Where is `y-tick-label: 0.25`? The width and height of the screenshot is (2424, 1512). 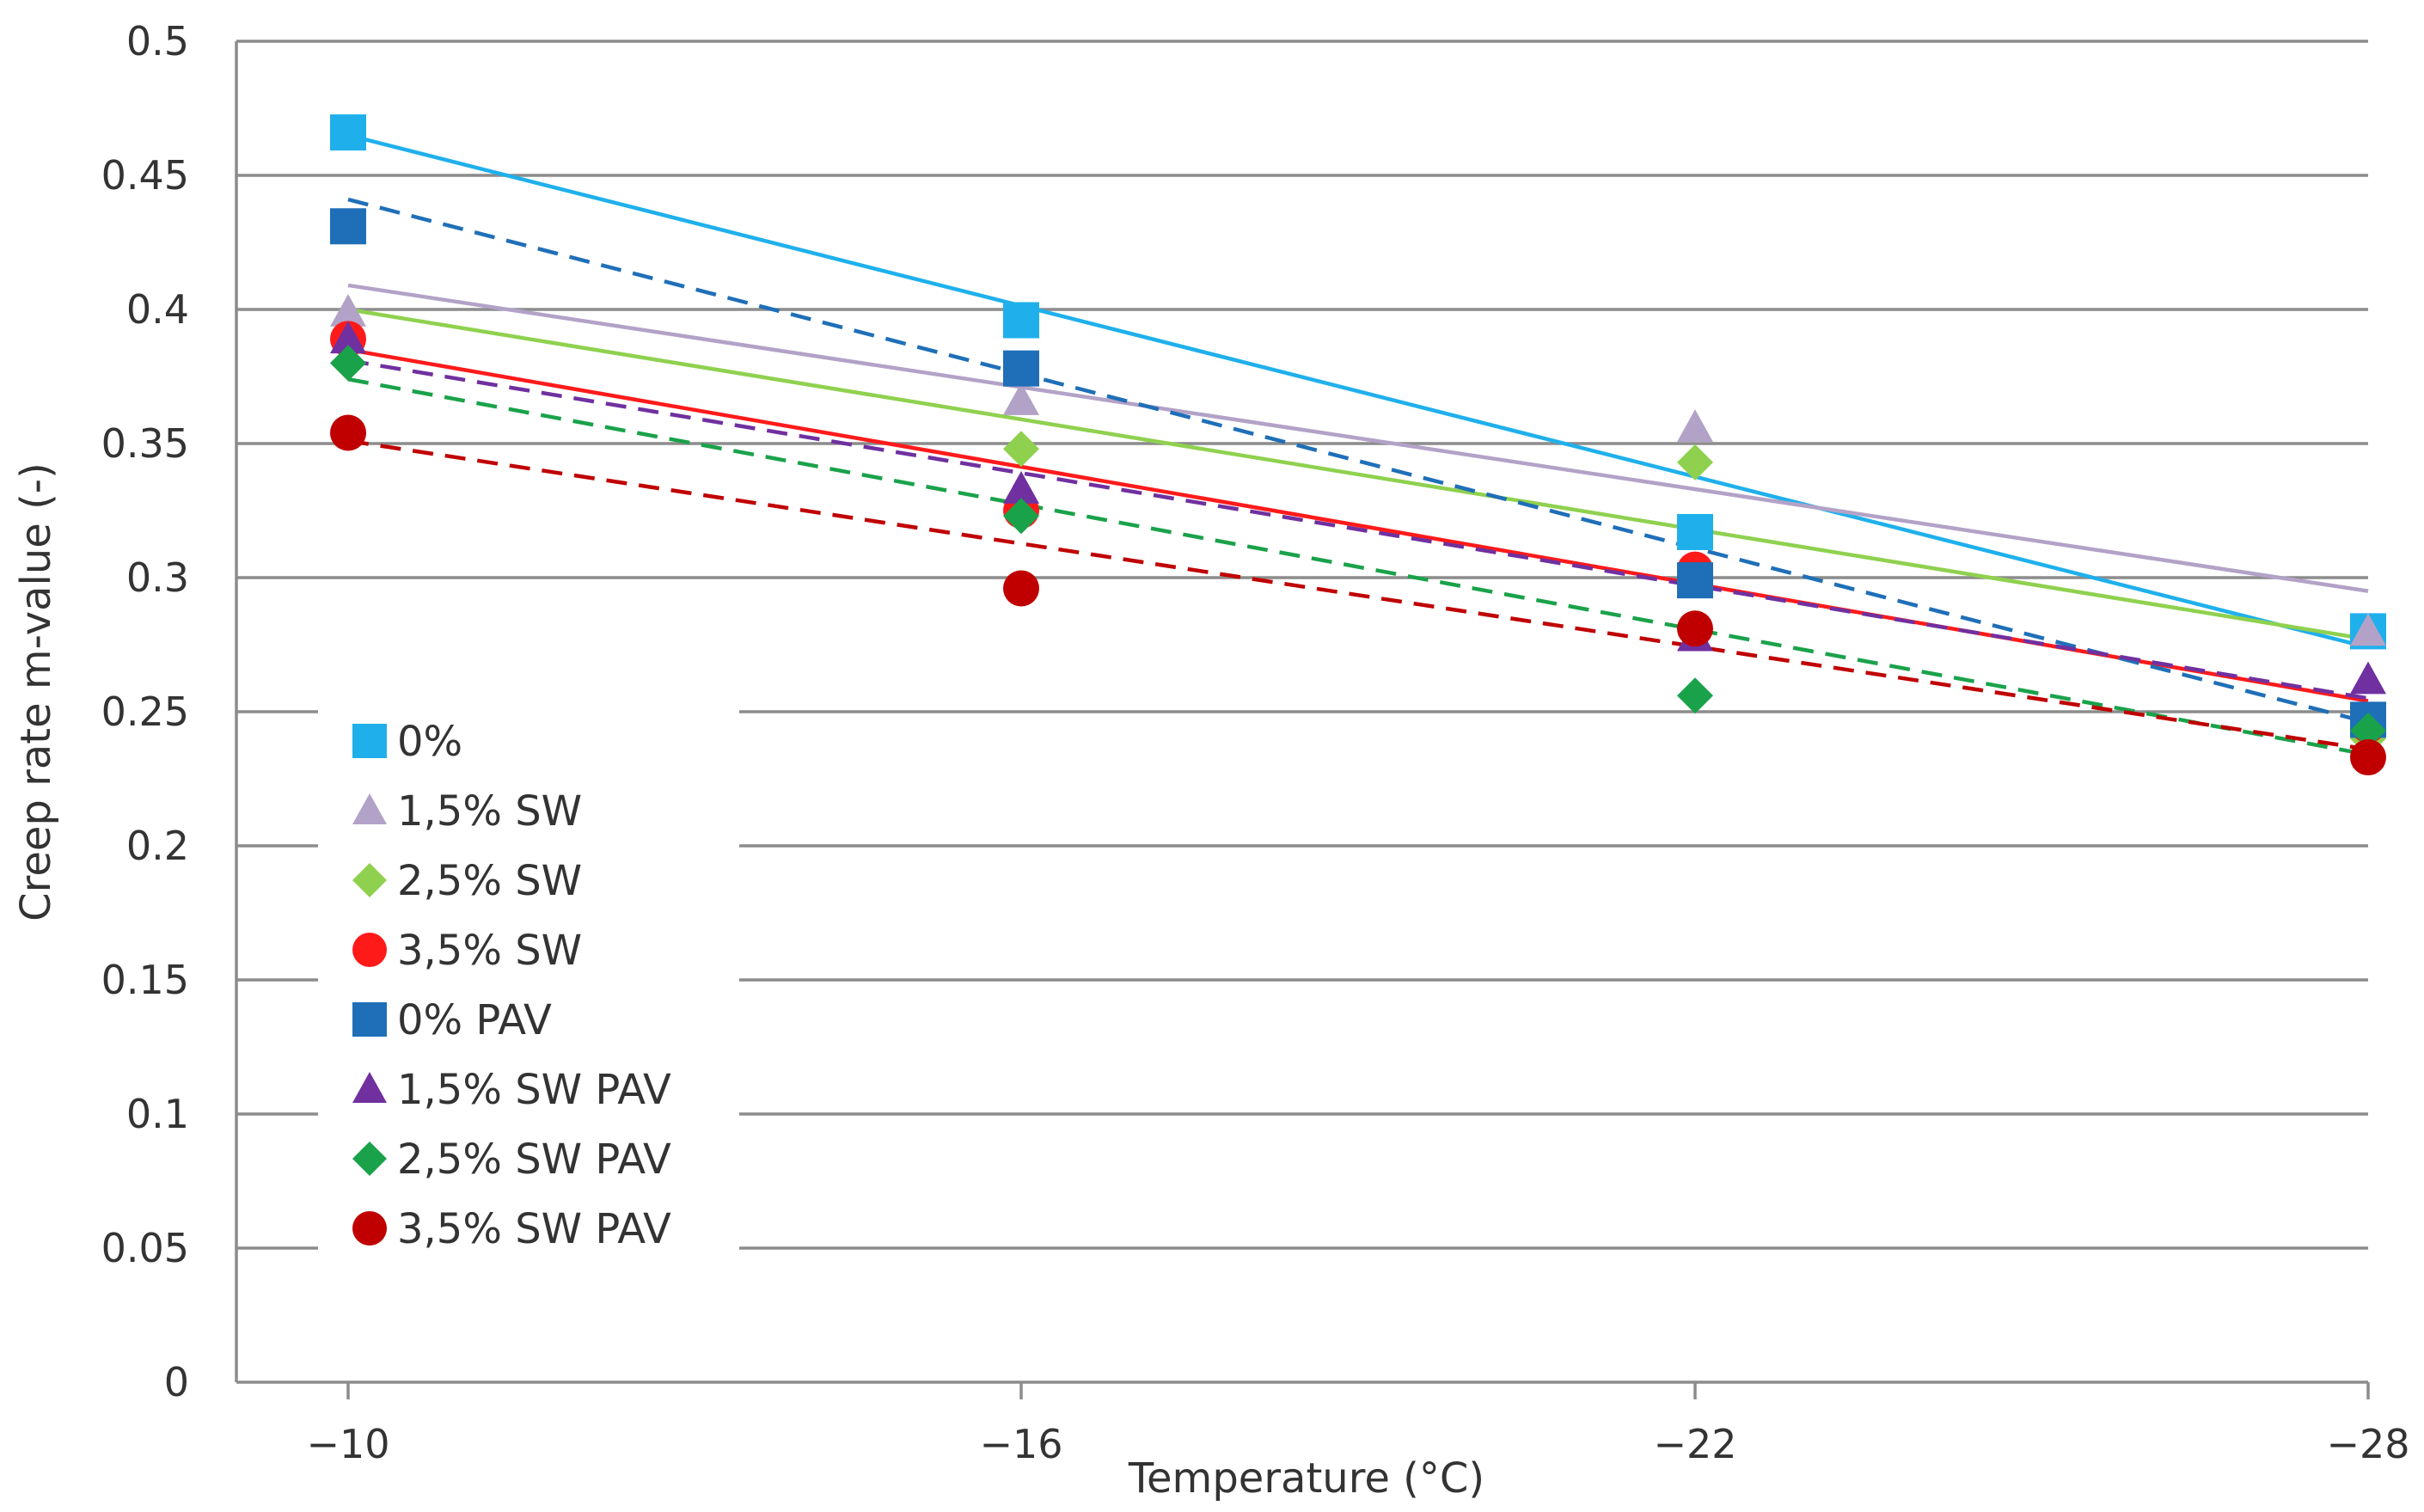
y-tick-label: 0.25 is located at coordinates (145, 712).